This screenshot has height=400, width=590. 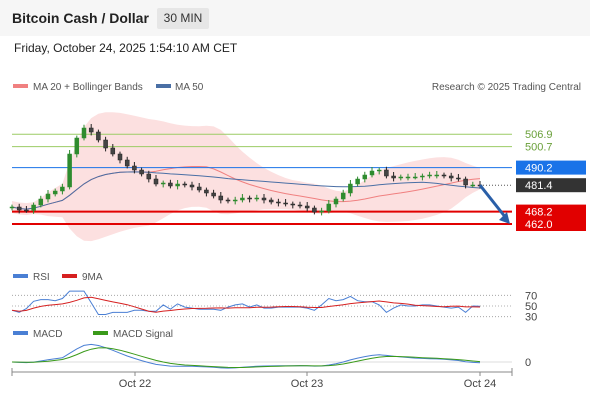 I want to click on rsi-legend-label: RSI, so click(x=41, y=277).